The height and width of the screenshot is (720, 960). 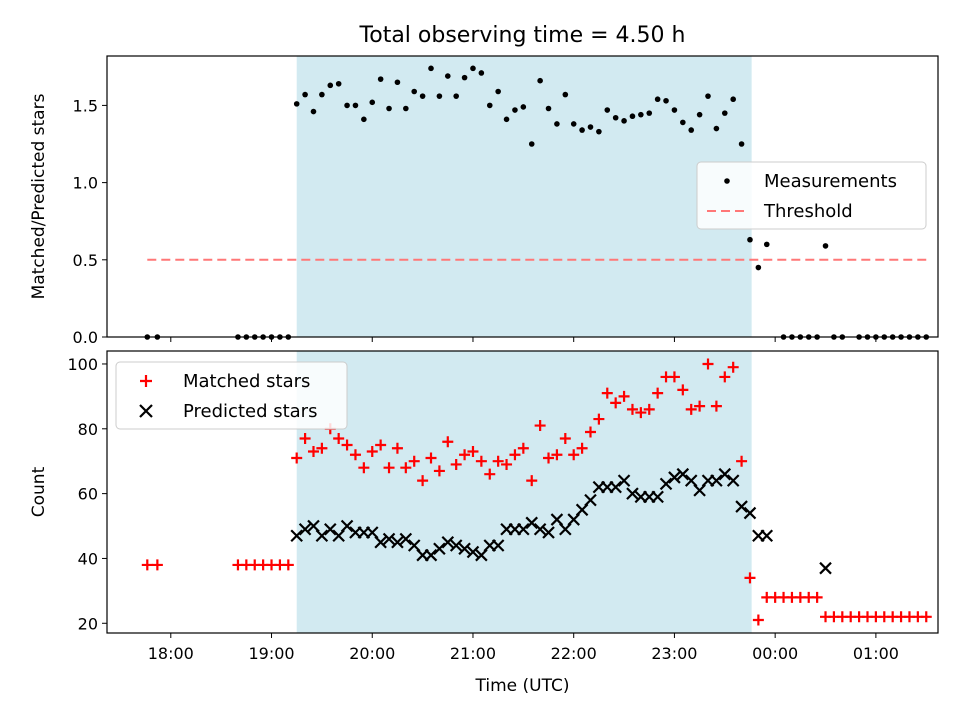 What do you see at coordinates (88, 623) in the screenshot?
I see `y-tick-label: 20` at bounding box center [88, 623].